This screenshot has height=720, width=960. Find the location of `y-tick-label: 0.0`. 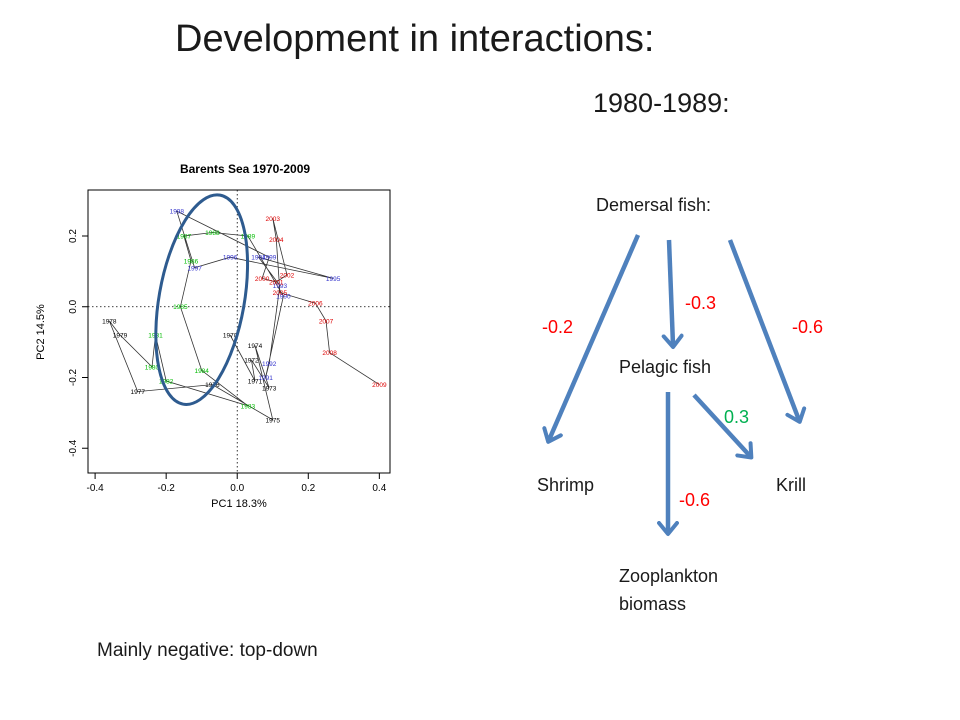

y-tick-label: 0.0 is located at coordinates (73, 306).